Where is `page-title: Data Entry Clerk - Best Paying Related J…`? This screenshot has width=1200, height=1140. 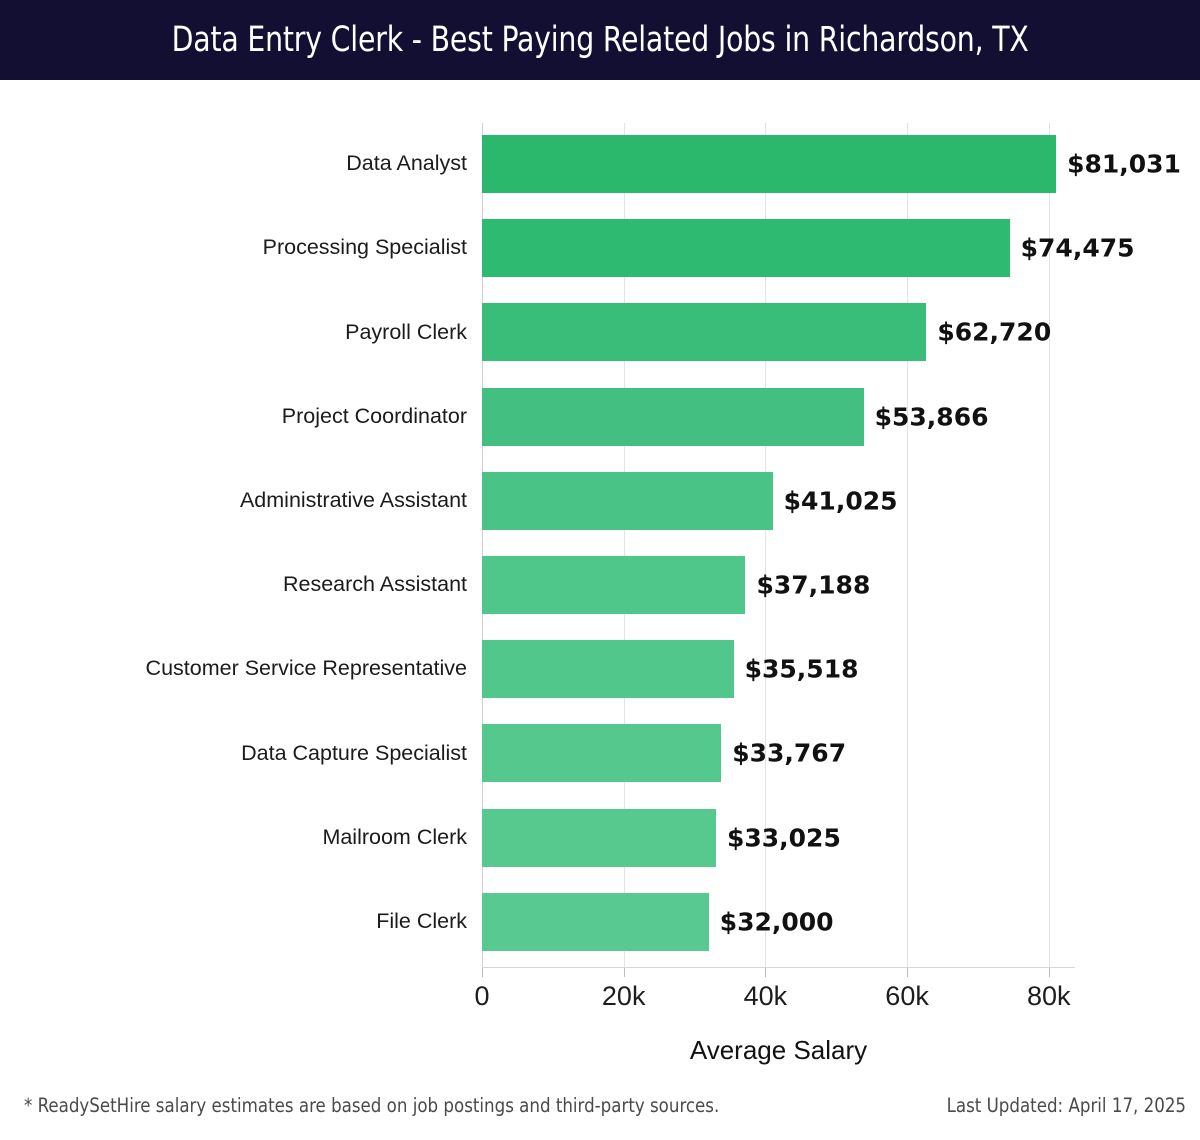
page-title: Data Entry Clerk - Best Paying Related J… is located at coordinates (600, 40).